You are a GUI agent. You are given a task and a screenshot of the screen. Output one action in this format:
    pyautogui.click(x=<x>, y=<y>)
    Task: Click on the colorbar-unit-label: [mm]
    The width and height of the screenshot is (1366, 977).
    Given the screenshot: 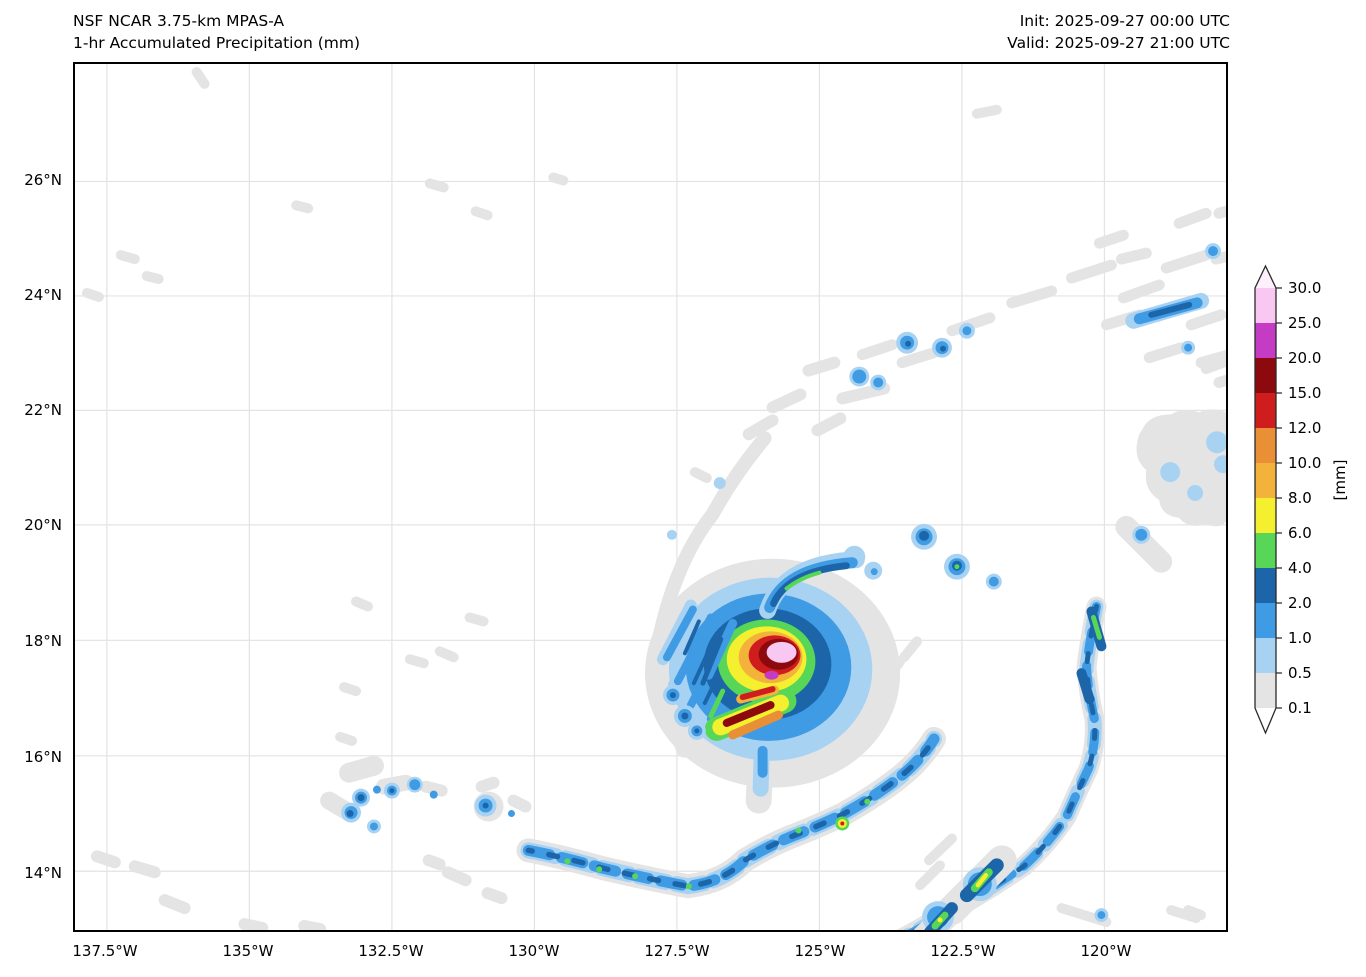 What is the action you would take?
    pyautogui.click(x=1340, y=480)
    